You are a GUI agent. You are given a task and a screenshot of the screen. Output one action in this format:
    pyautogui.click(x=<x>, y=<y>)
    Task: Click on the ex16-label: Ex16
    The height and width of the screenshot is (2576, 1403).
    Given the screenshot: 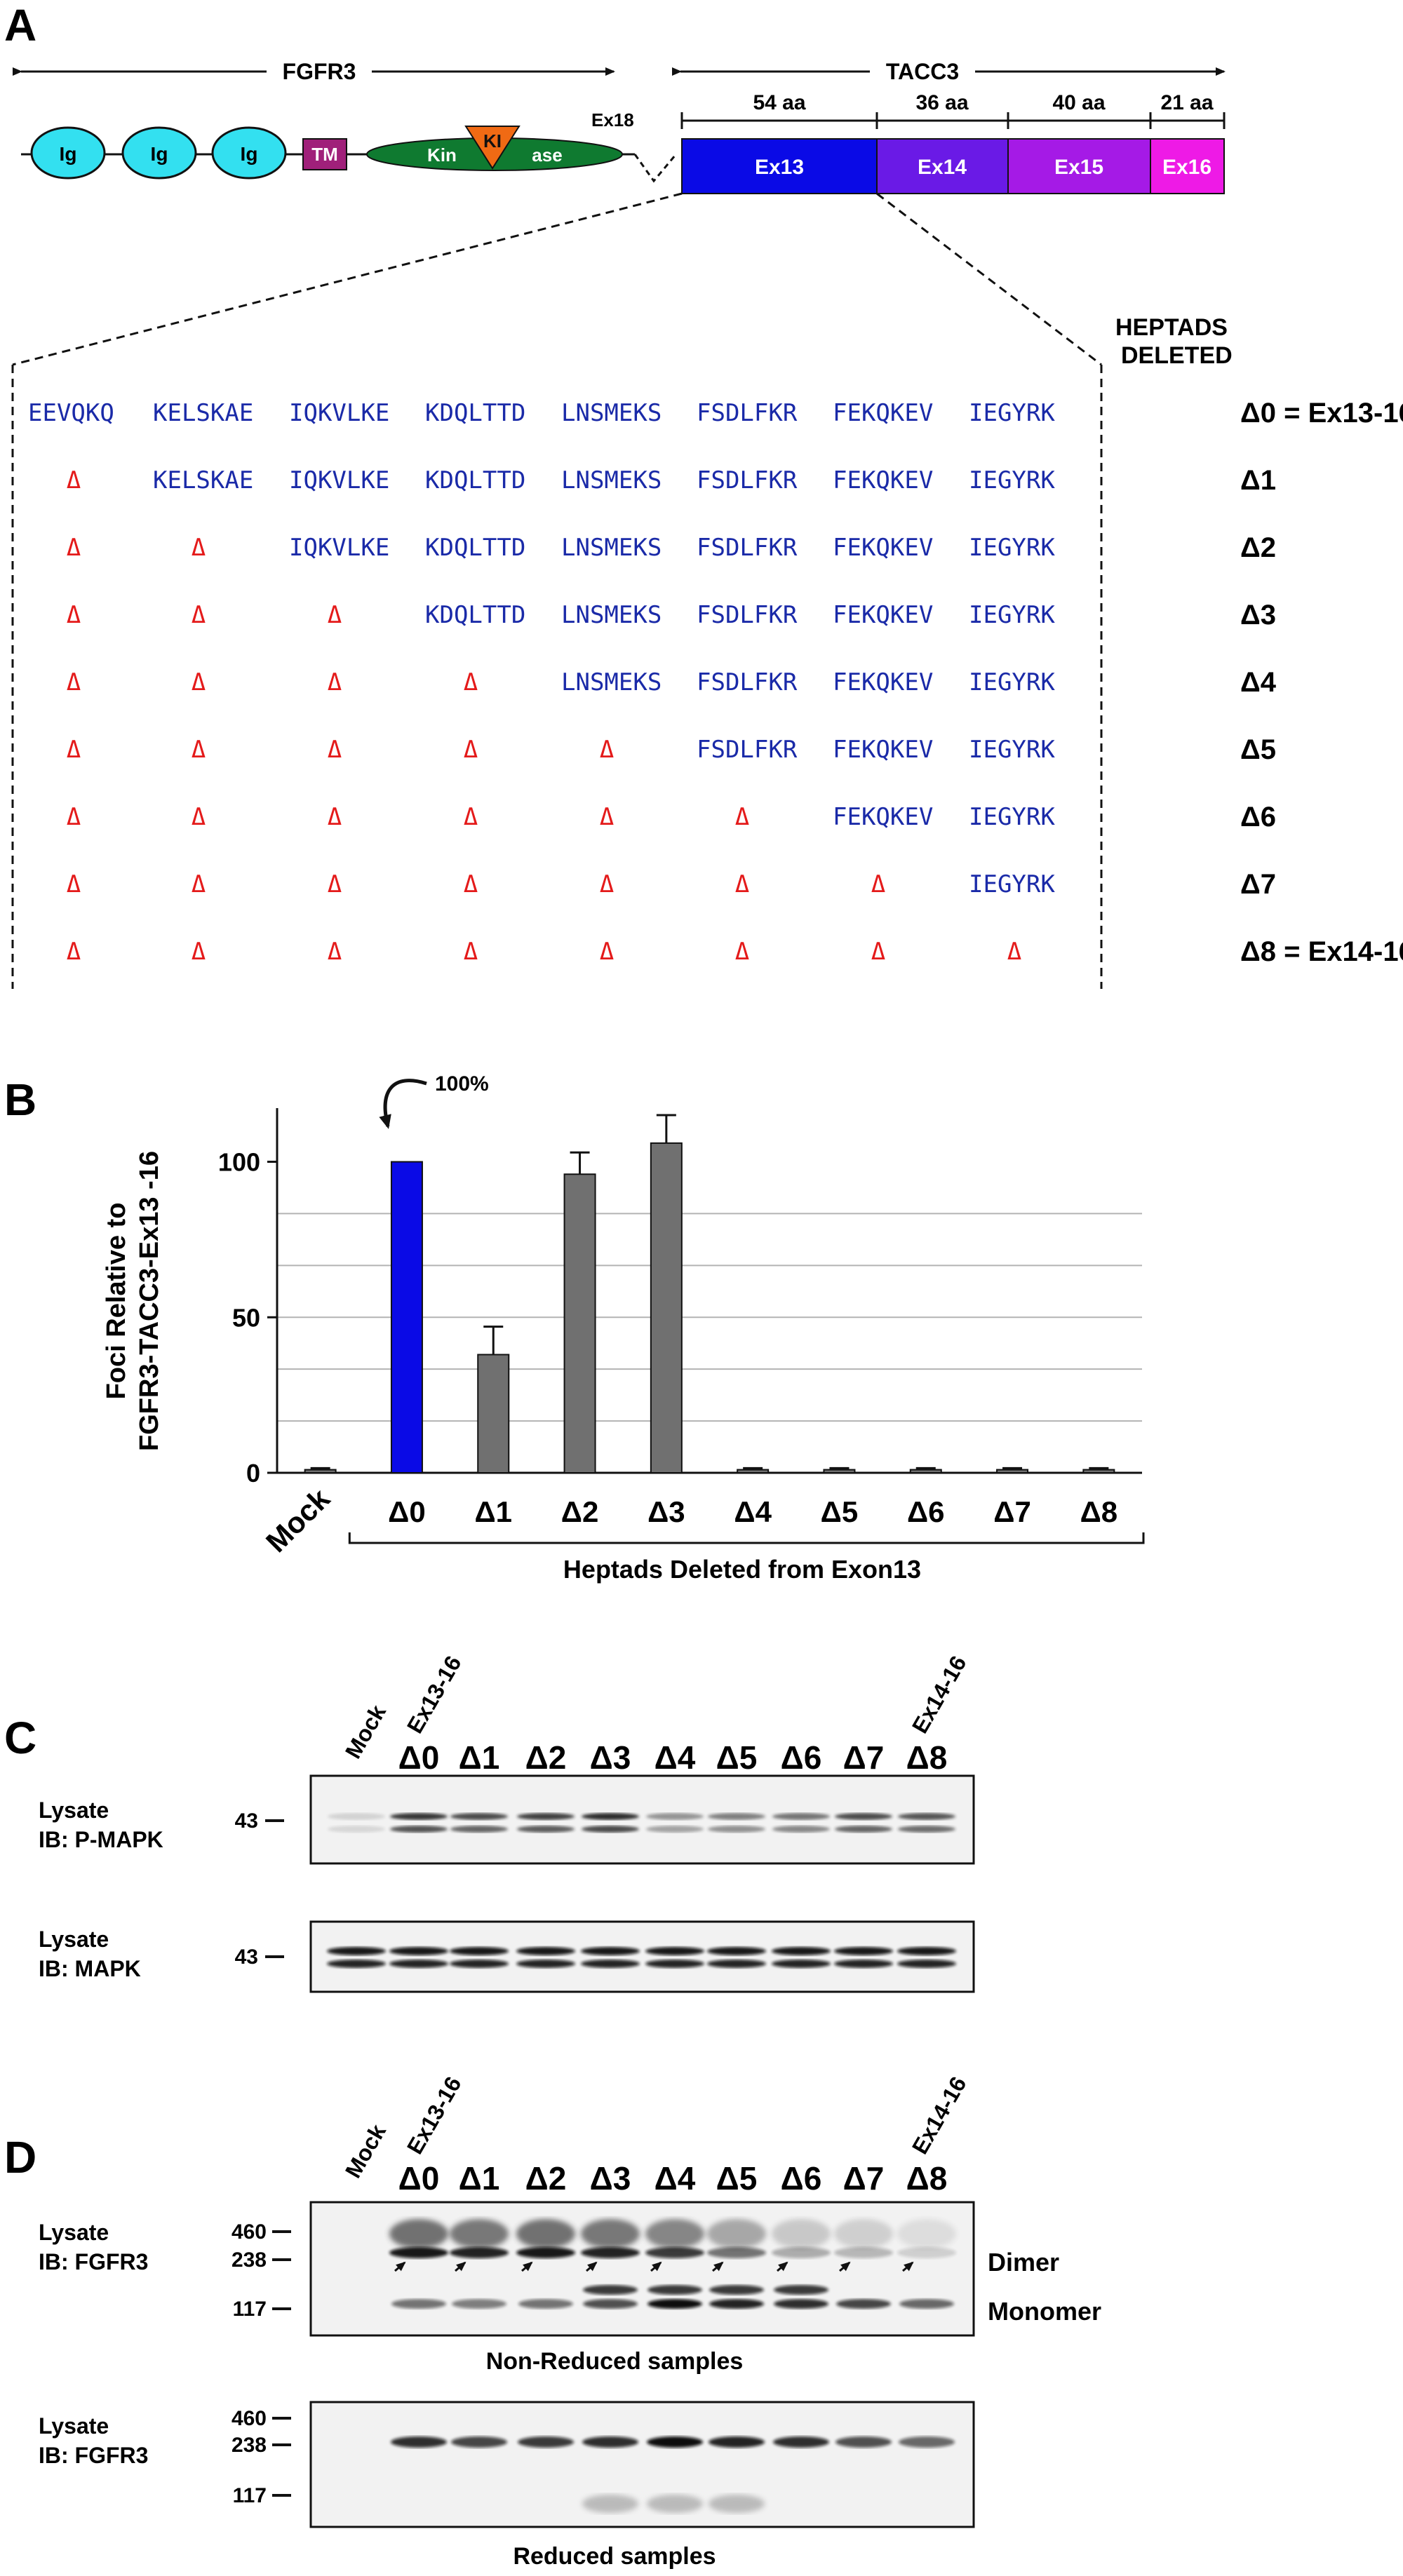 What is the action you would take?
    pyautogui.click(x=1186, y=167)
    